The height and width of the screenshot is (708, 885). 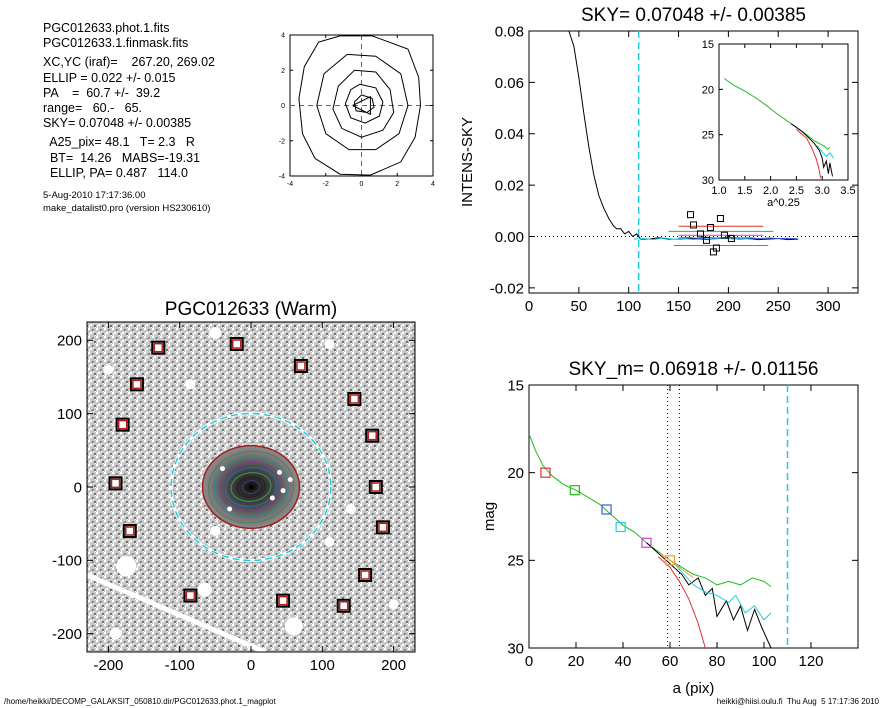 I want to click on info-line: SKY= 0.07048 +/- 0.00385, so click(x=117, y=123).